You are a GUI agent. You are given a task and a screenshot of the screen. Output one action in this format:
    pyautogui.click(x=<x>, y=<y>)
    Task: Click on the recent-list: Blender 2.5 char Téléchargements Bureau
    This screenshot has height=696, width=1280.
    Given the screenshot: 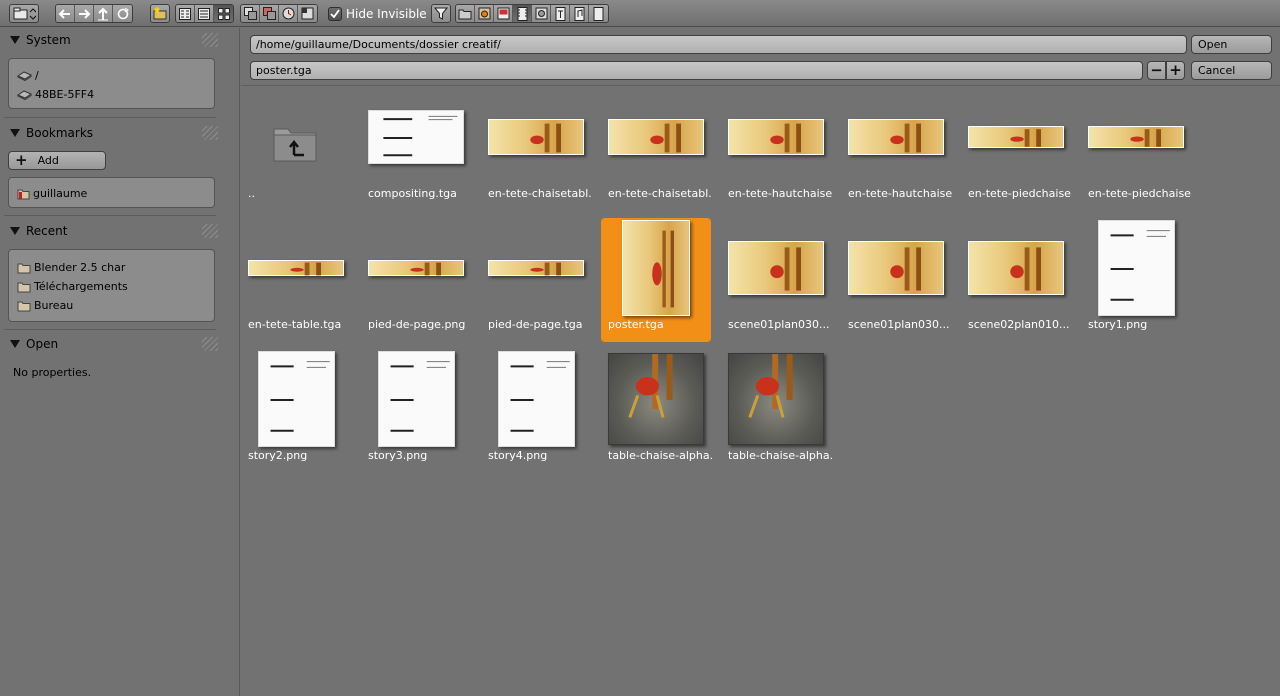 What is the action you would take?
    pyautogui.click(x=111, y=285)
    